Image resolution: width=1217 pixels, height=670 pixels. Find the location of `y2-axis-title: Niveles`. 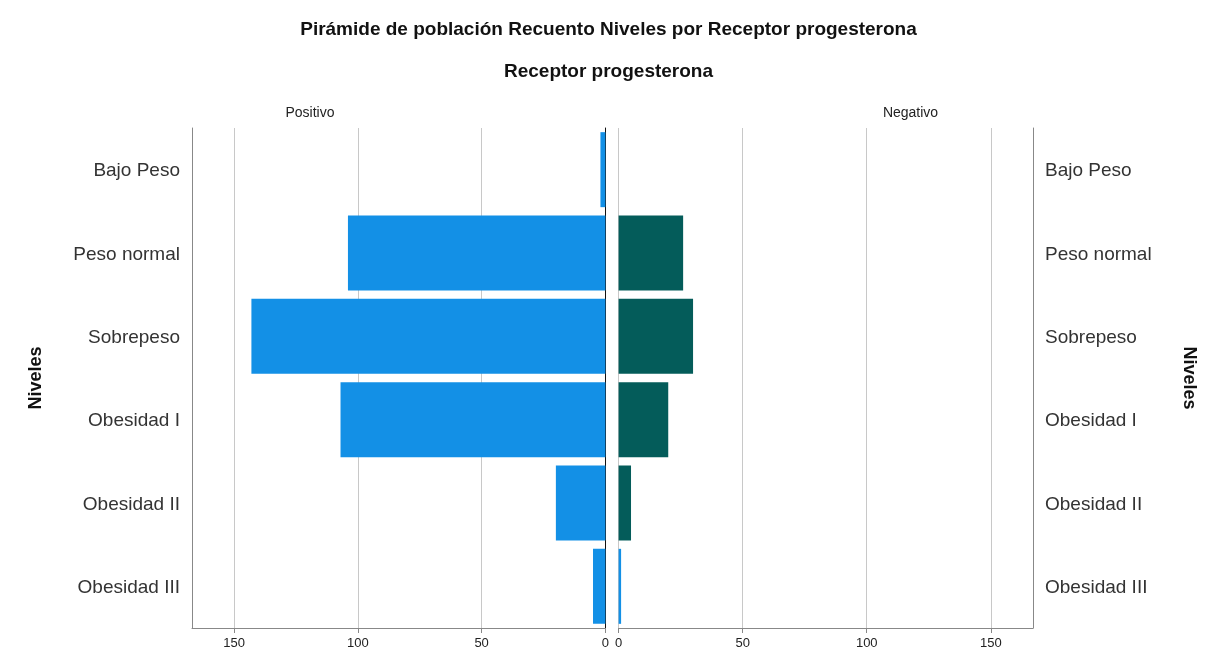

y2-axis-title: Niveles is located at coordinates (1190, 378).